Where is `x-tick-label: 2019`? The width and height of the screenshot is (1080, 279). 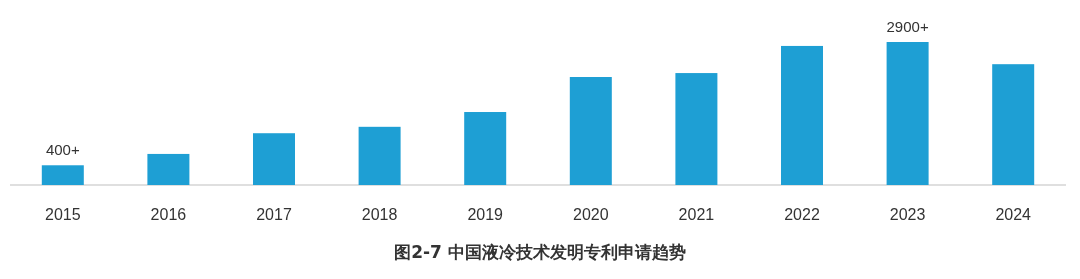 x-tick-label: 2019 is located at coordinates (485, 214).